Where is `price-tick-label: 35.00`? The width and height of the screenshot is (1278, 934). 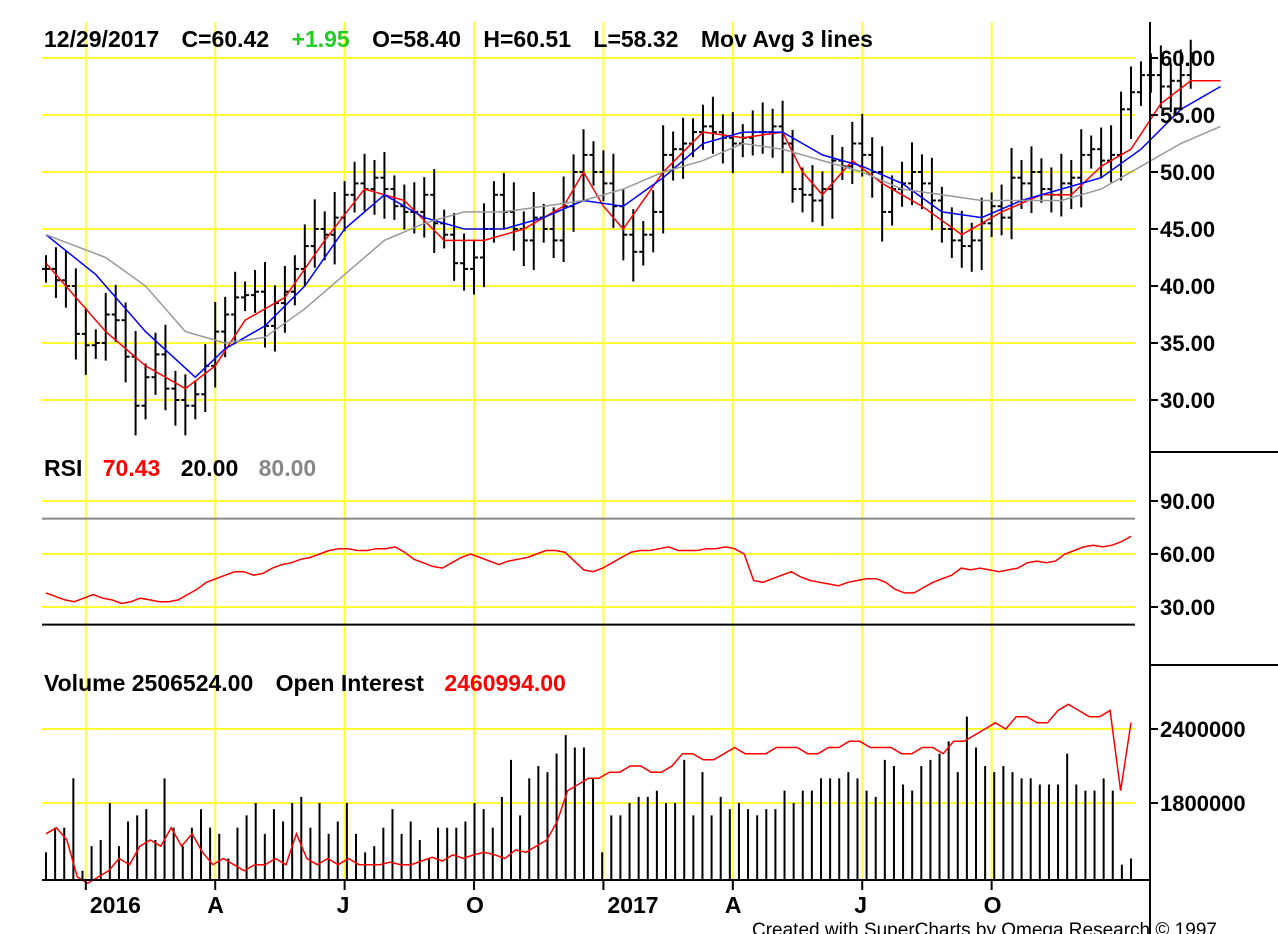 price-tick-label: 35.00 is located at coordinates (1187, 343).